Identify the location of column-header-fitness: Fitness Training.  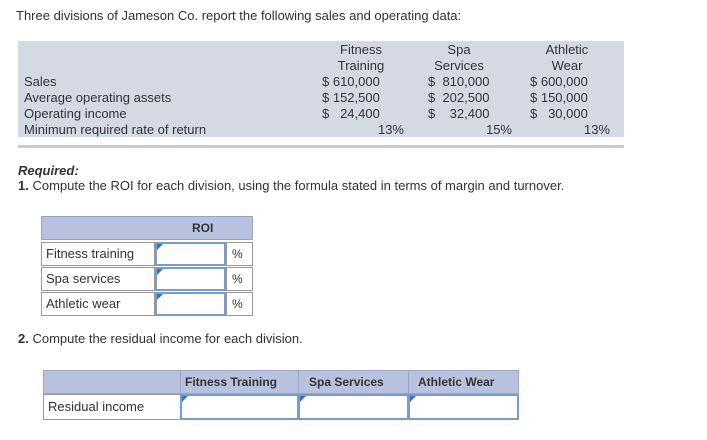
(361, 58).